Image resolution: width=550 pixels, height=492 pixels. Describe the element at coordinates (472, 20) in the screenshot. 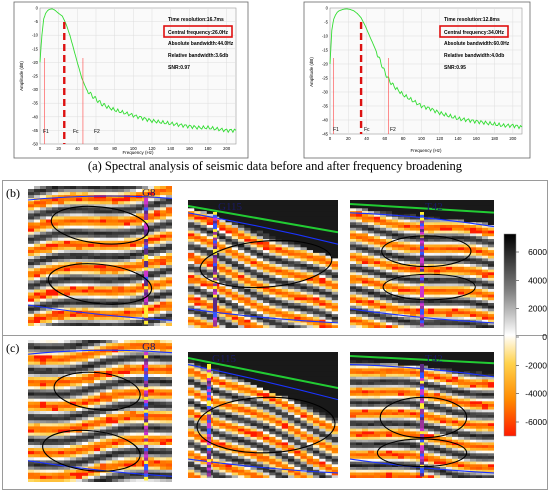

I see `time-resolution: Time resolution:12.8ms` at that location.